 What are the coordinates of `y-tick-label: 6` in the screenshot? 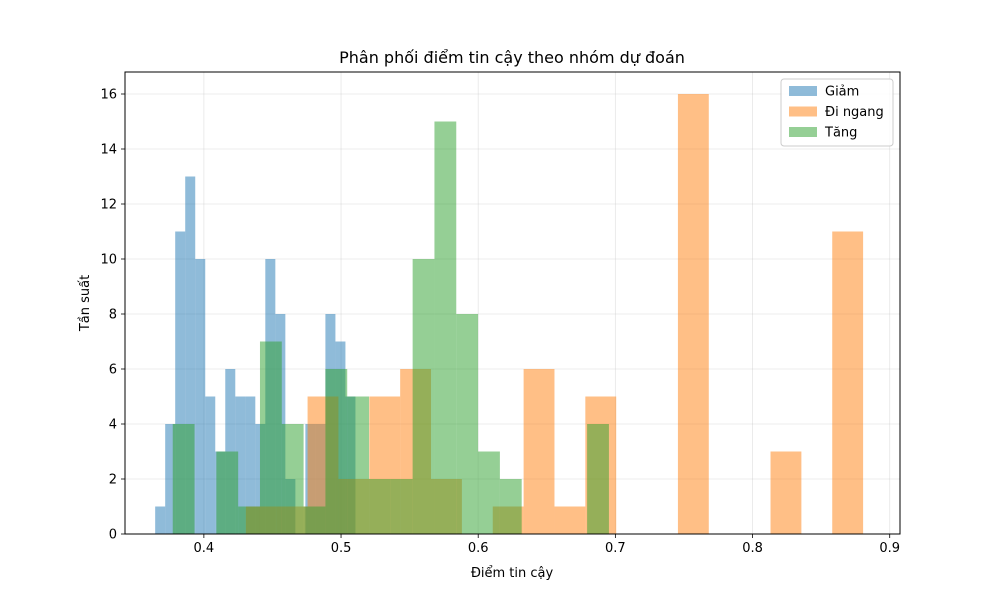 It's located at (113, 370).